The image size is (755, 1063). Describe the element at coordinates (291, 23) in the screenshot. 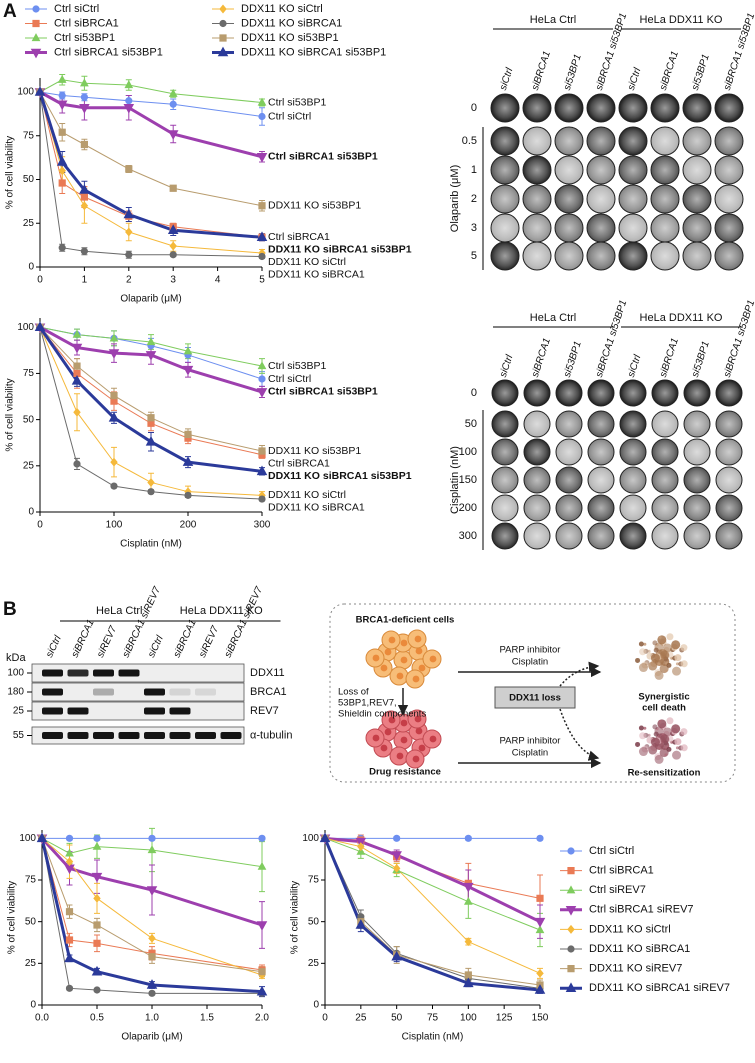

I see `legend-label: DDX11 KO siBRCA1` at that location.